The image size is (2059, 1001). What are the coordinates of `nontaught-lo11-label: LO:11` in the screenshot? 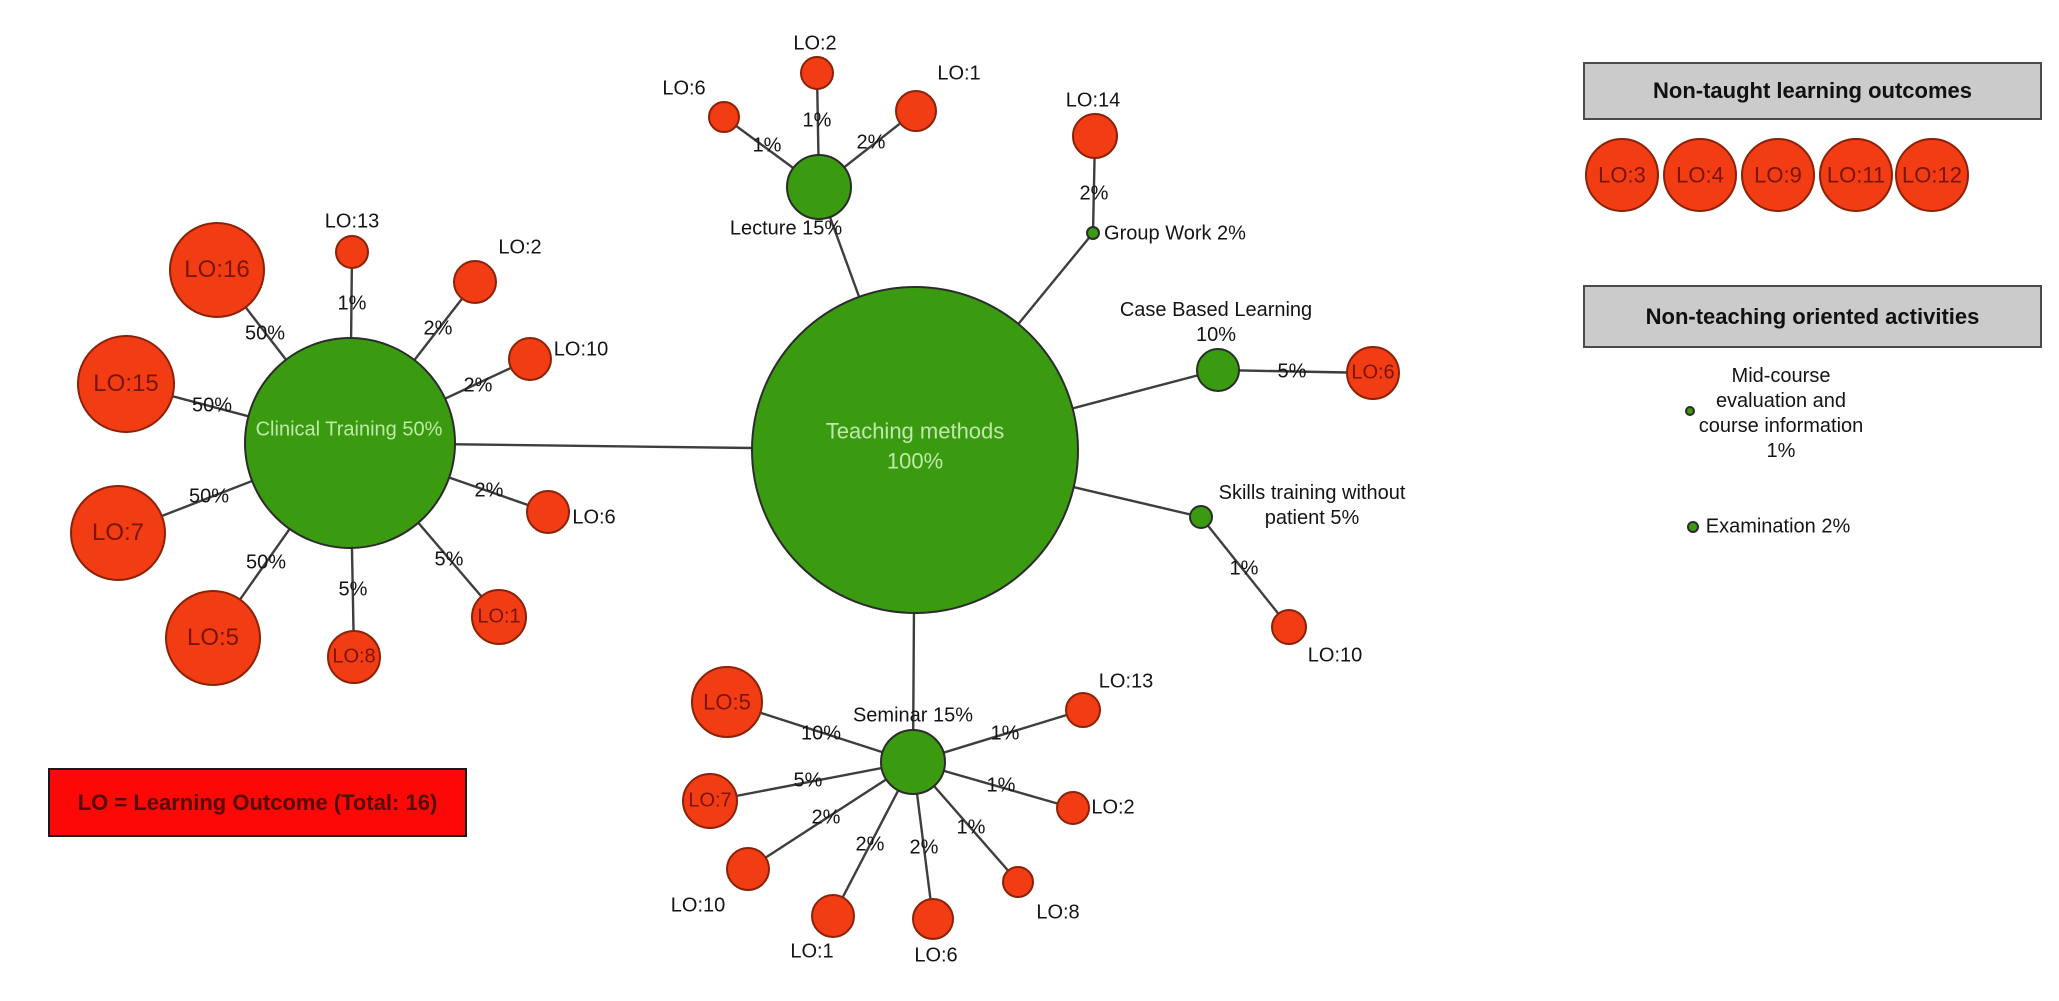 It's located at (1856, 175).